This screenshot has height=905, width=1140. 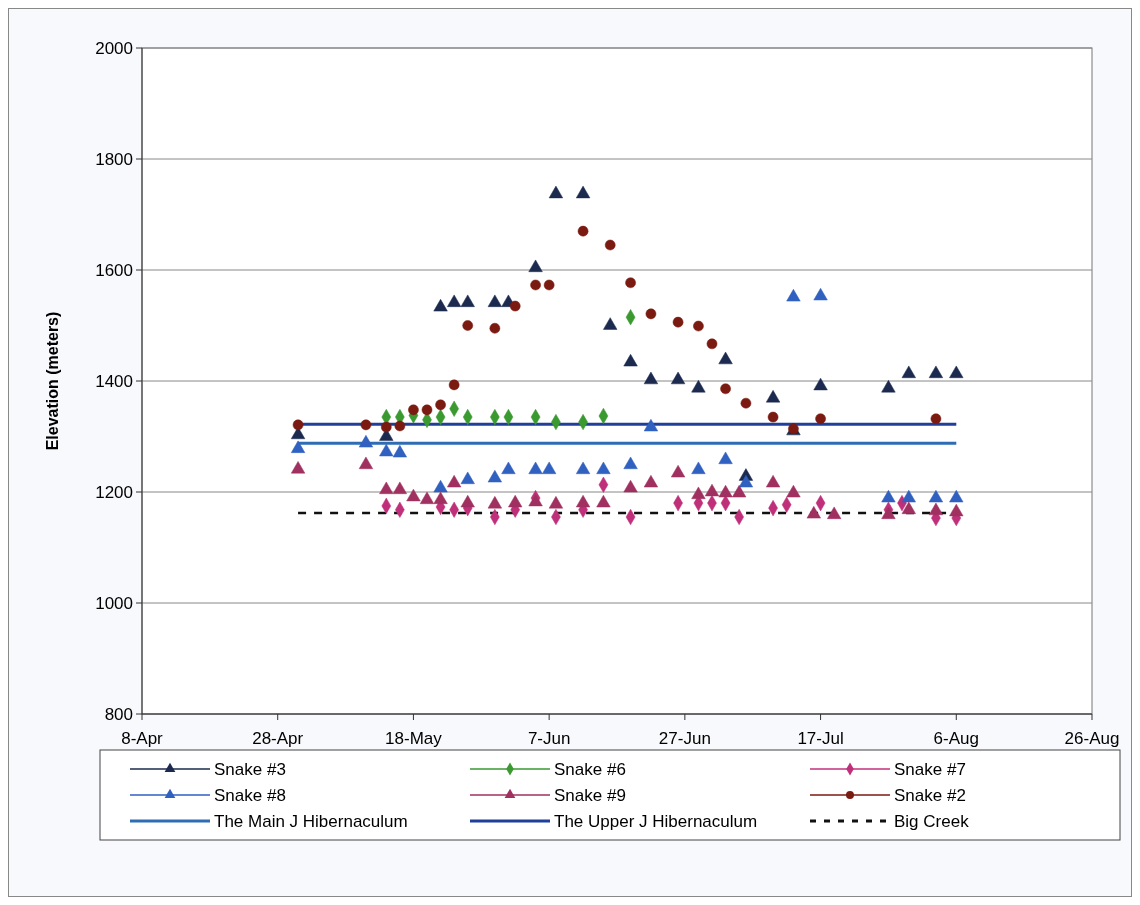 What do you see at coordinates (52, 381) in the screenshot?
I see `y-axis-title: Elevation (meters)` at bounding box center [52, 381].